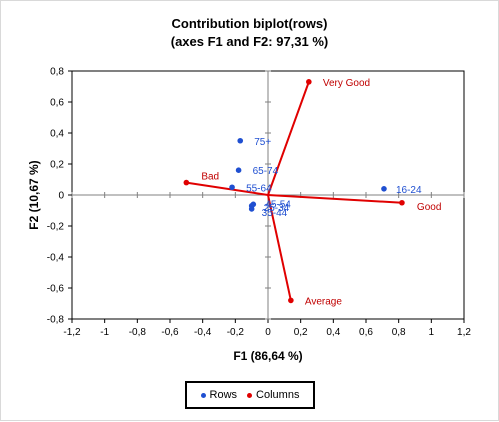 This screenshot has width=499, height=422. Describe the element at coordinates (268, 332) in the screenshot. I see `x-tick-label: 0` at that location.